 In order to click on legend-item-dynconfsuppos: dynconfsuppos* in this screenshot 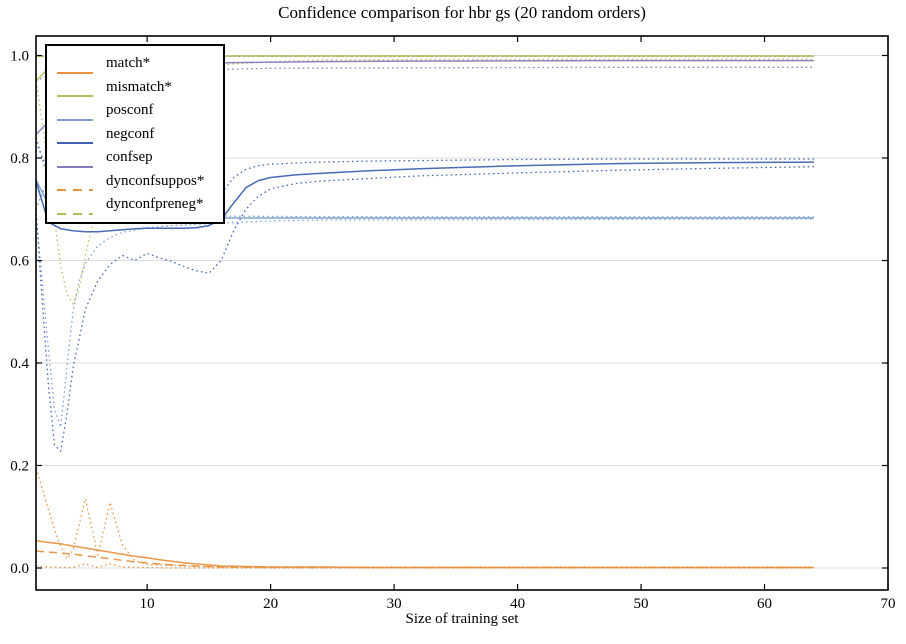, I will do `click(135, 182)`.